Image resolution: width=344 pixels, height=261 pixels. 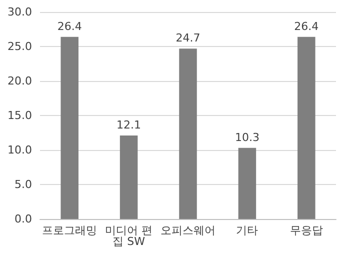 I want to click on y-tick-label: 30.0, so click(x=20, y=12).